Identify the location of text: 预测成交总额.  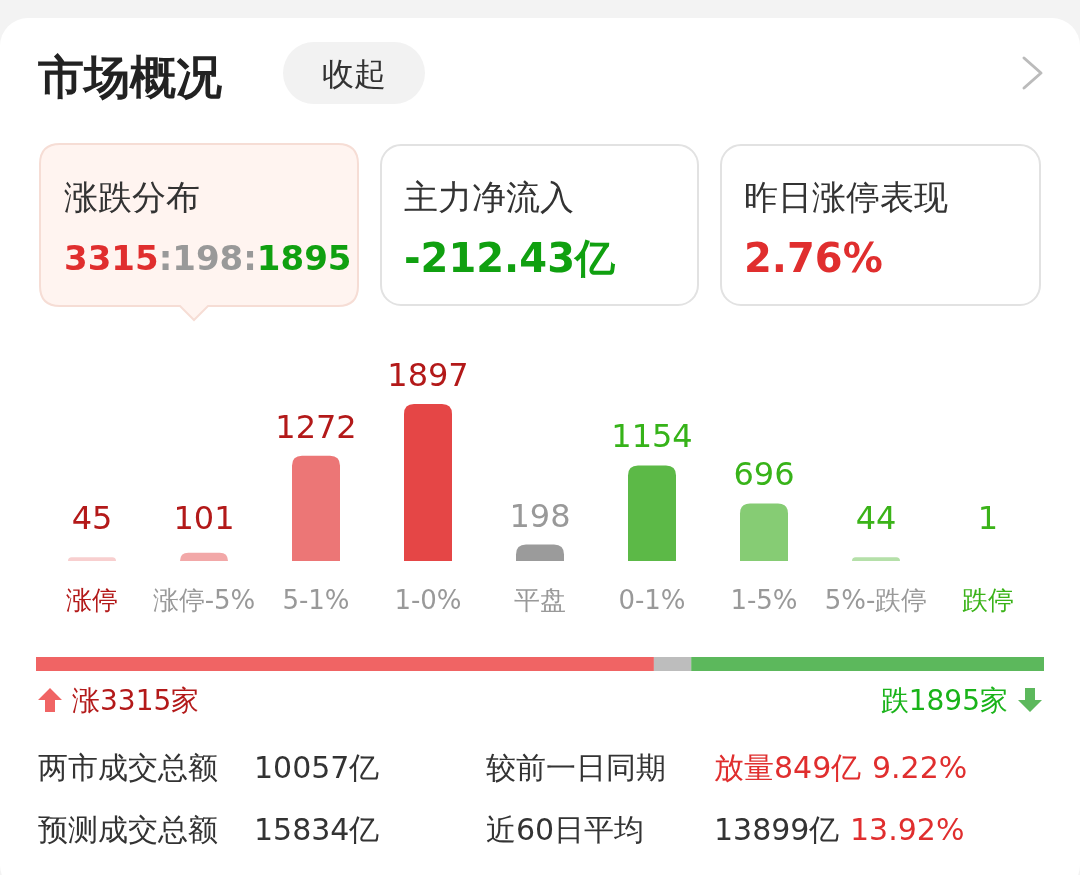
(128, 829).